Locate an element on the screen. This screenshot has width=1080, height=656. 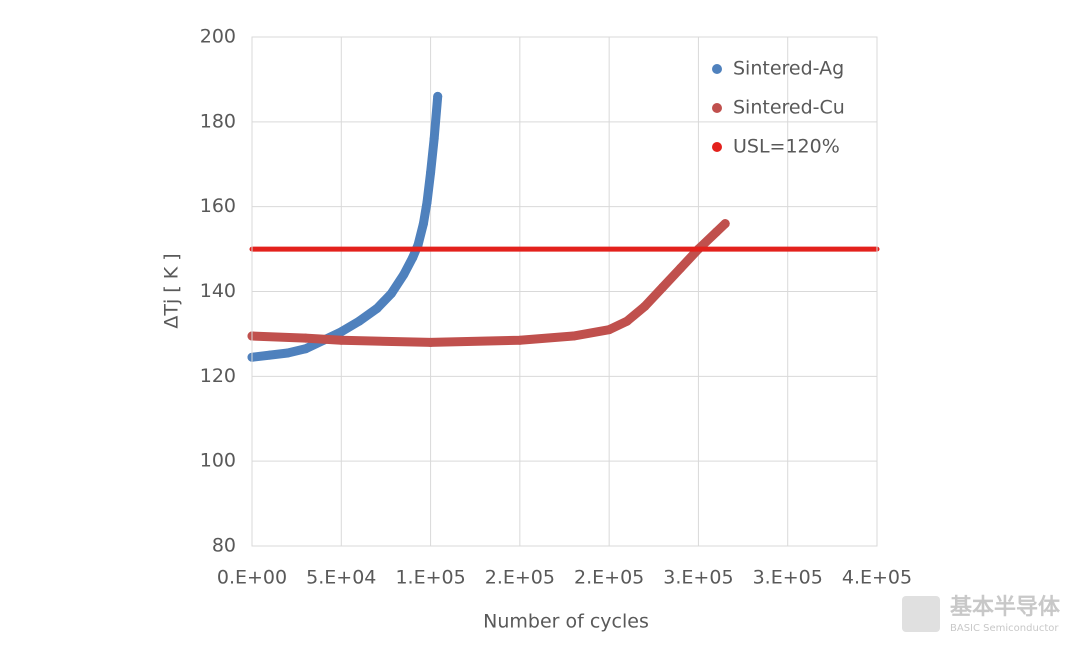
watermark: 基本半导体 BASIC Semiconductor is located at coordinates (981, 614).